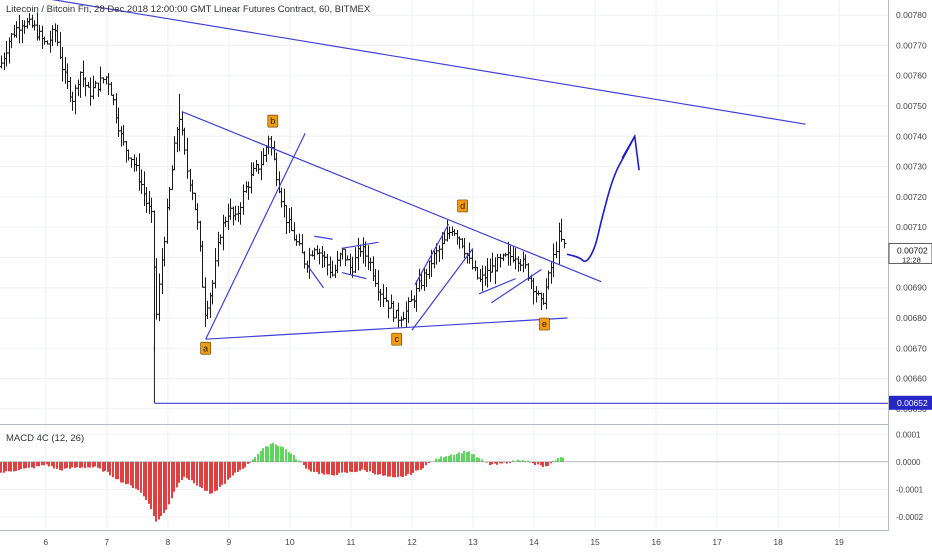 The height and width of the screenshot is (555, 932). Describe the element at coordinates (911, 348) in the screenshot. I see `price-tick-label: 0.00670` at that location.